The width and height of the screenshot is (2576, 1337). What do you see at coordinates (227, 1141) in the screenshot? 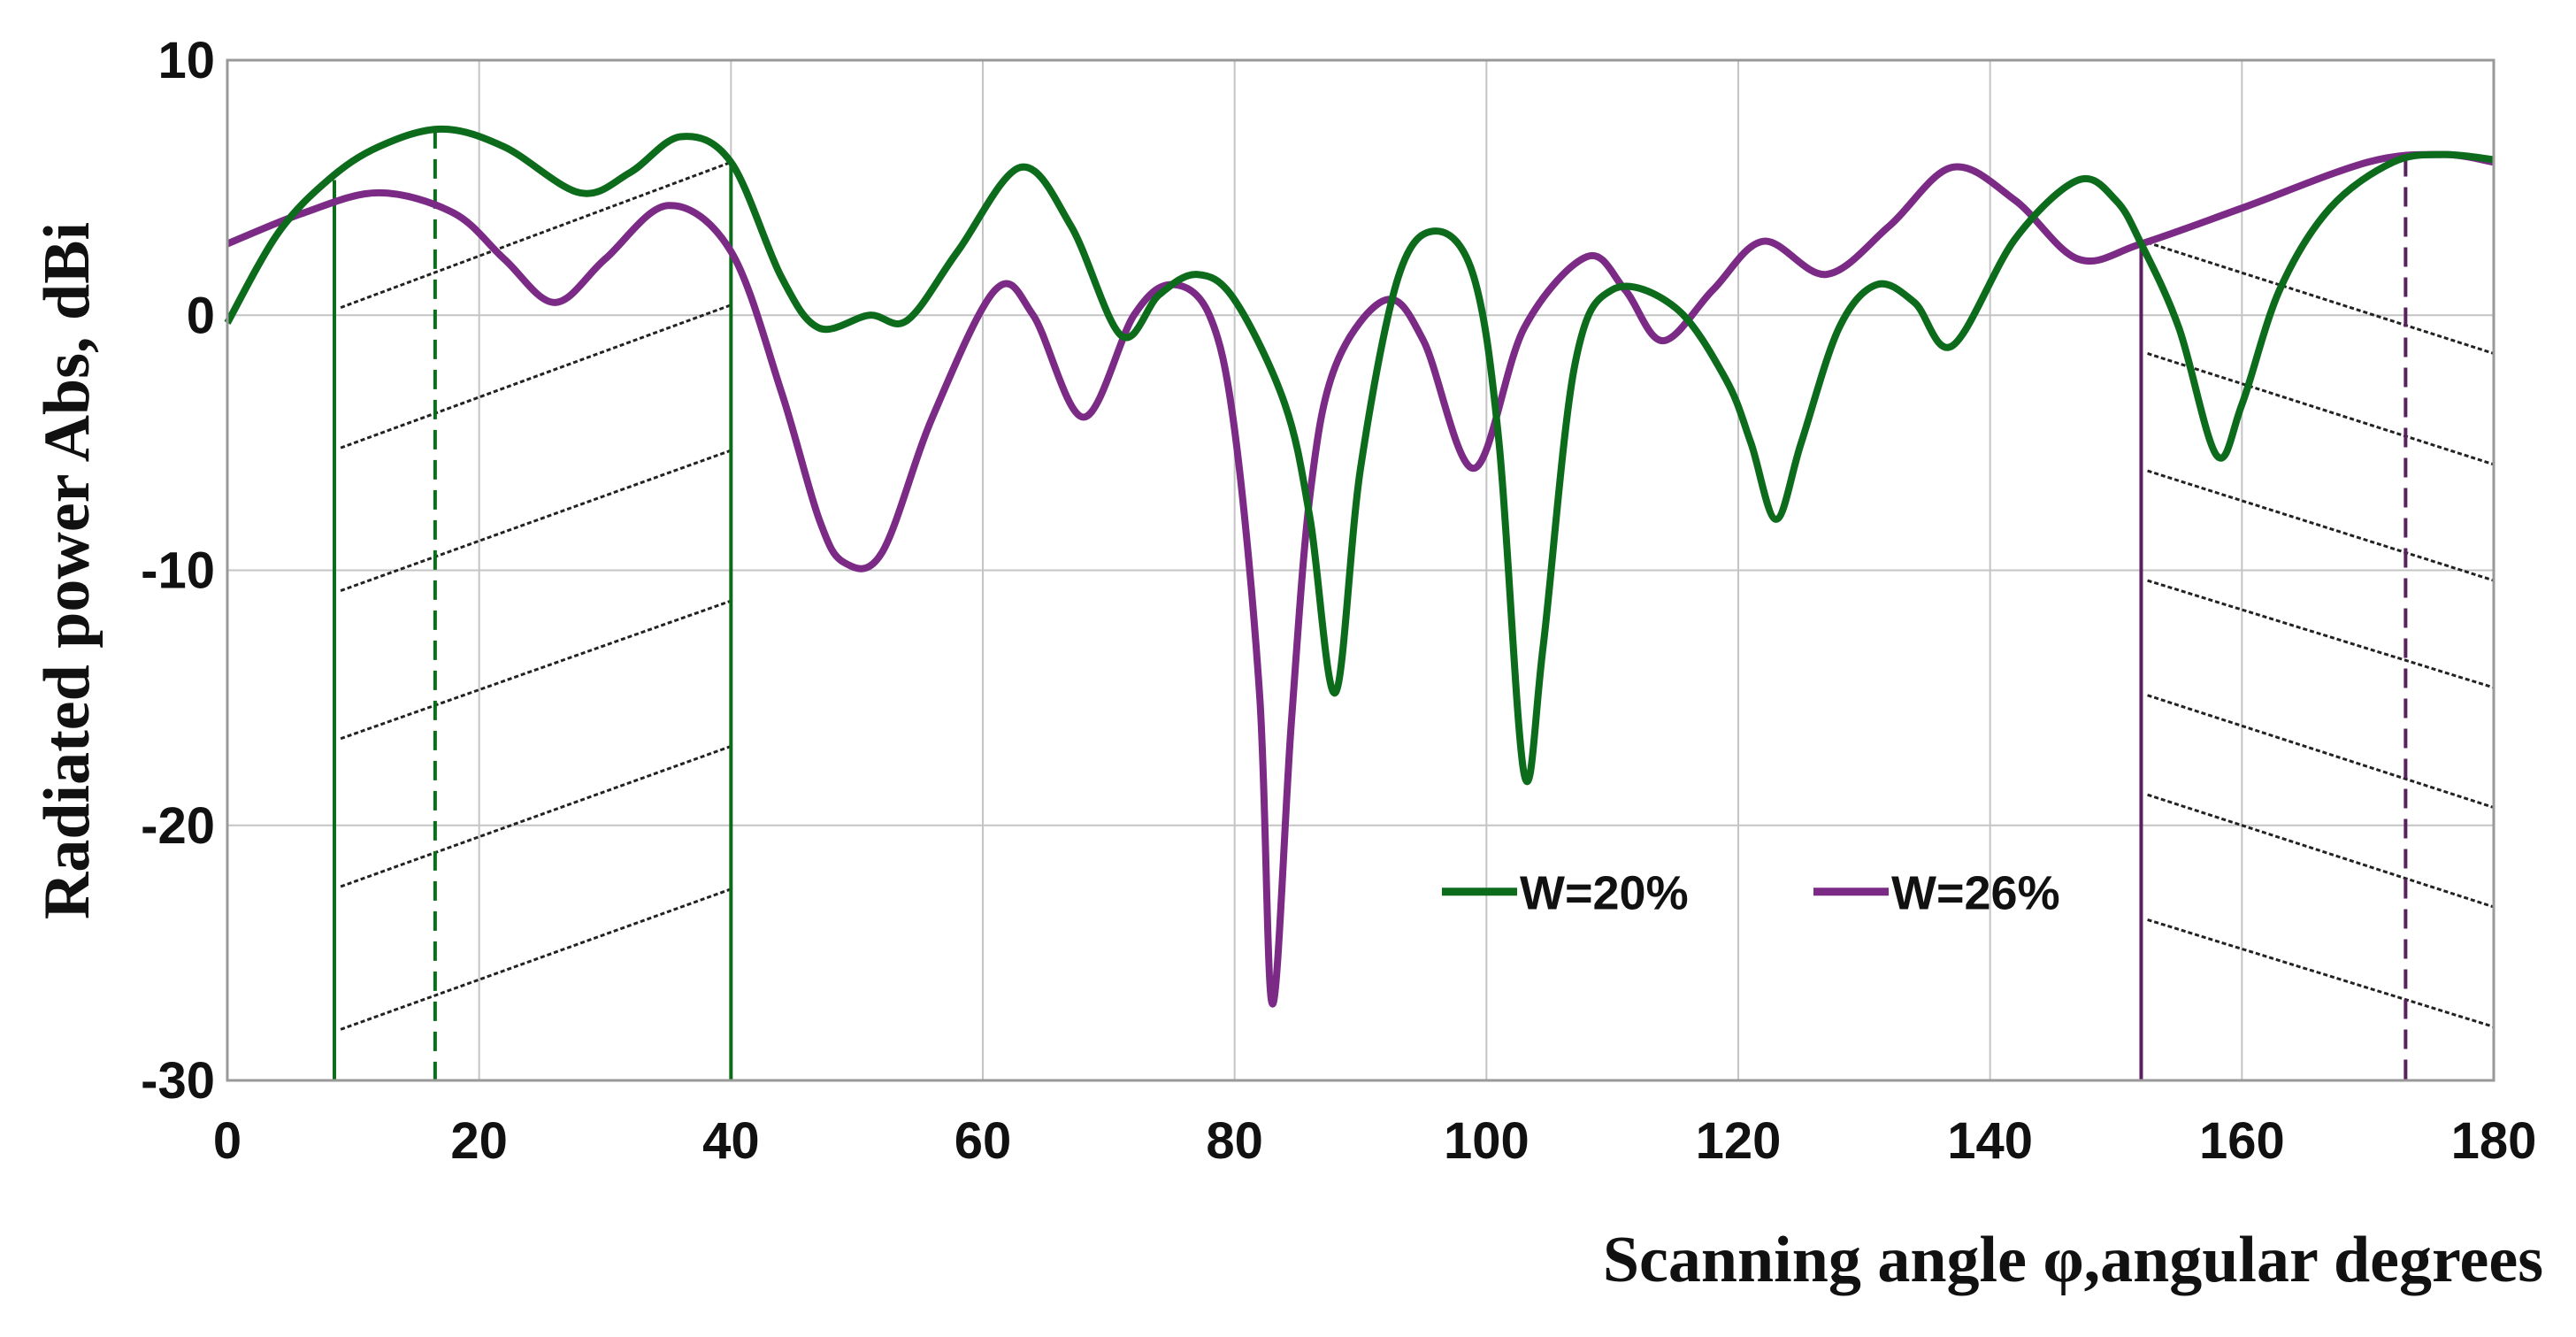
I see `x-tick-label: 0` at bounding box center [227, 1141].